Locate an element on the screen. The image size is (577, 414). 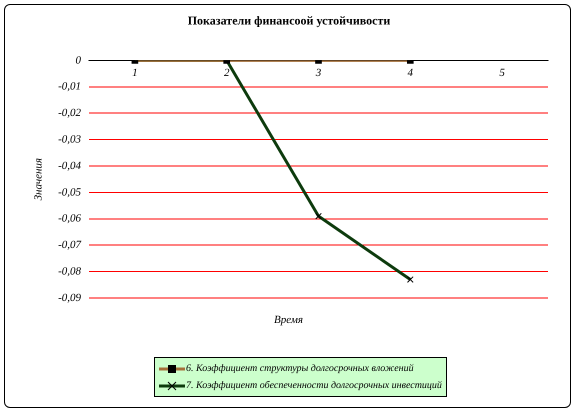
y-tick-label: -0,04 is located at coordinates (70, 166).